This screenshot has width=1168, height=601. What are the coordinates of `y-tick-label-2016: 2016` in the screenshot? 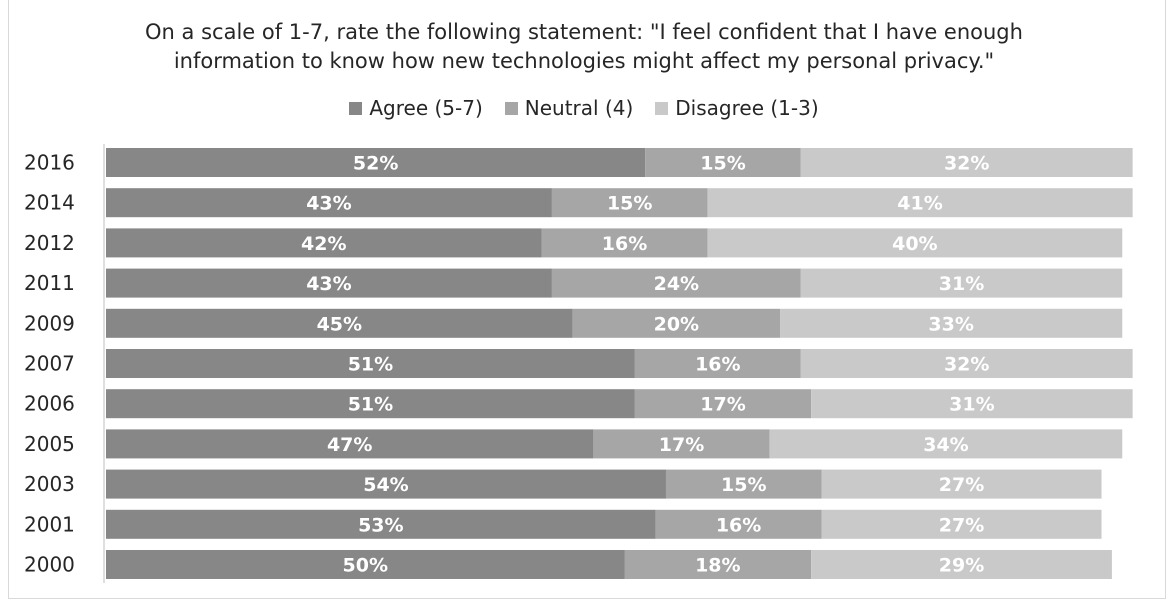 It's located at (49, 163).